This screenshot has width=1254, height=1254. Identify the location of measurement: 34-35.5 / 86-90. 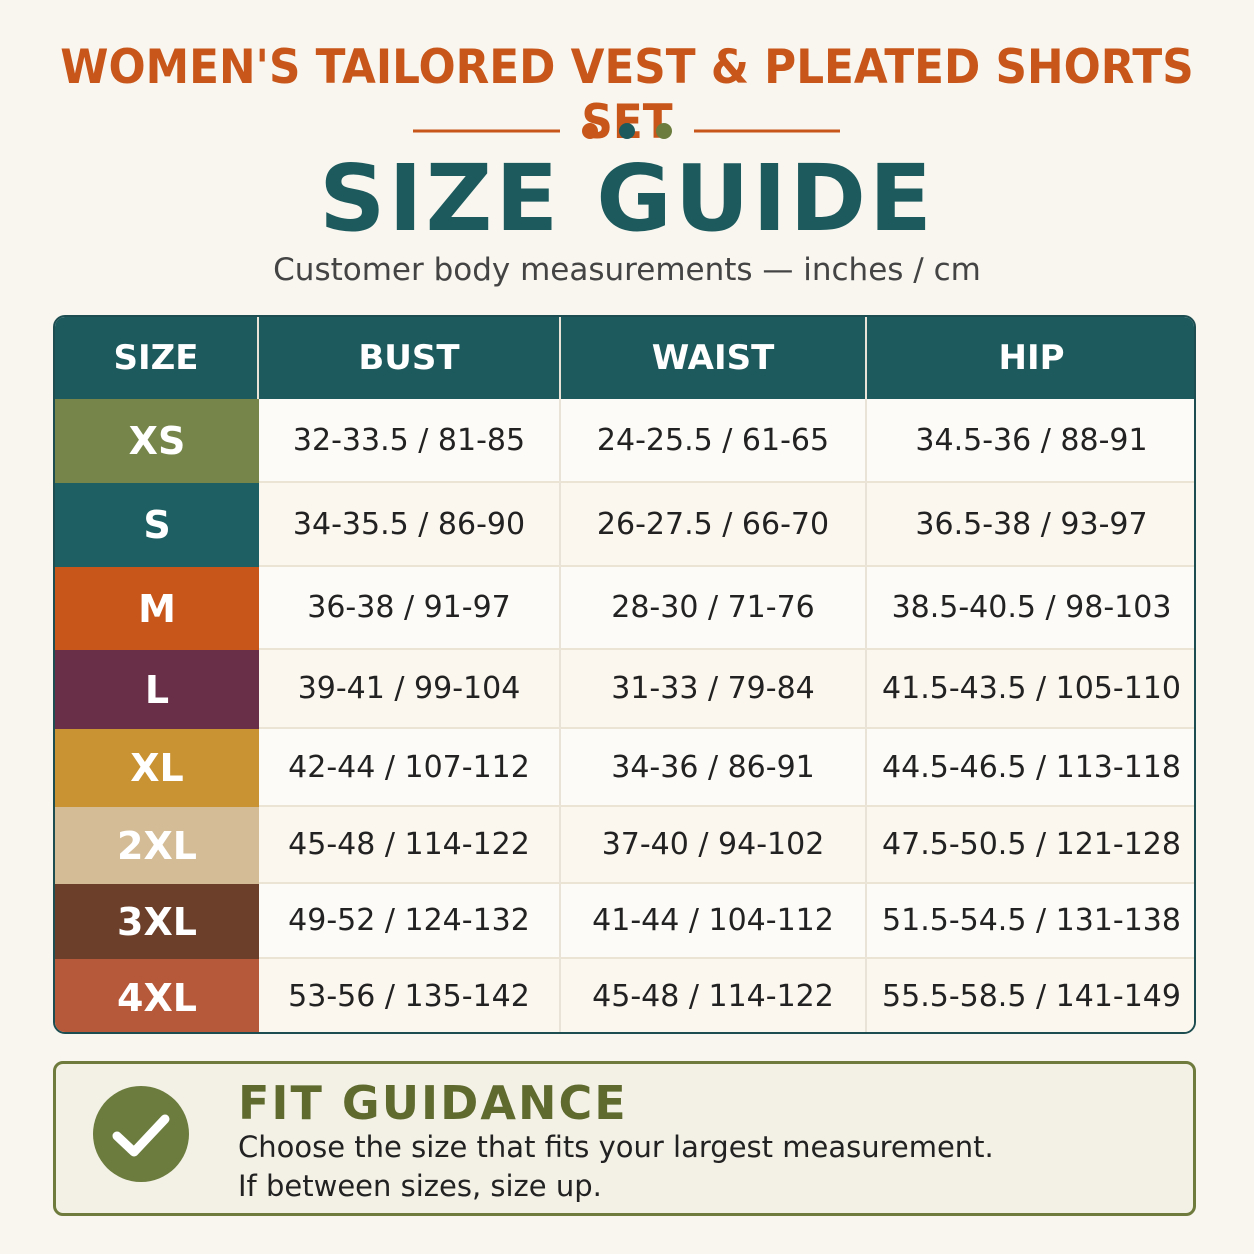
(410, 525).